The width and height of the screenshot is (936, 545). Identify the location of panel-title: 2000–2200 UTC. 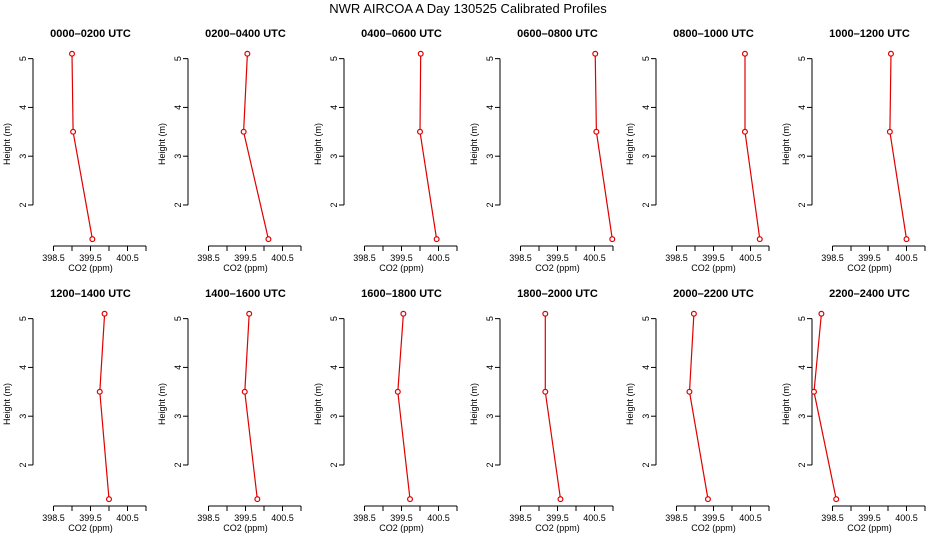
(713, 294).